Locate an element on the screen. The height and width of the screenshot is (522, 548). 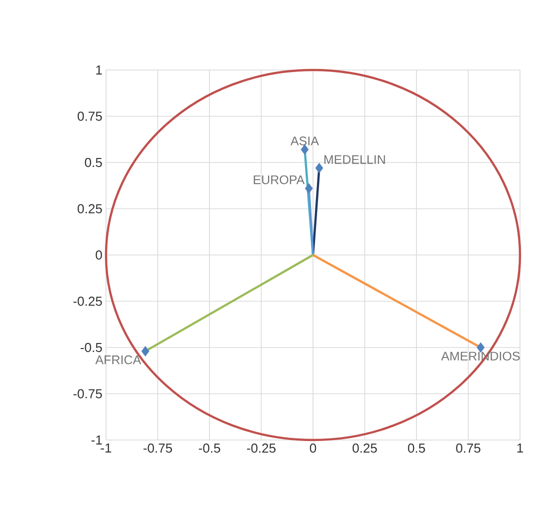
y-tick-label: -0.5 is located at coordinates (91, 347).